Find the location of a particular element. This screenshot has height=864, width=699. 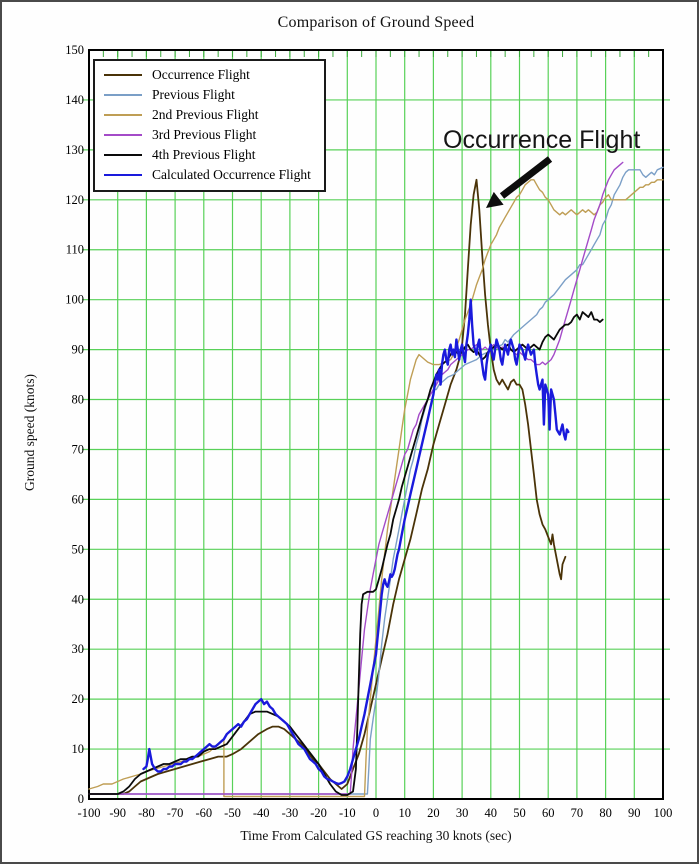

annotation-arrow is located at coordinates (526, 177).